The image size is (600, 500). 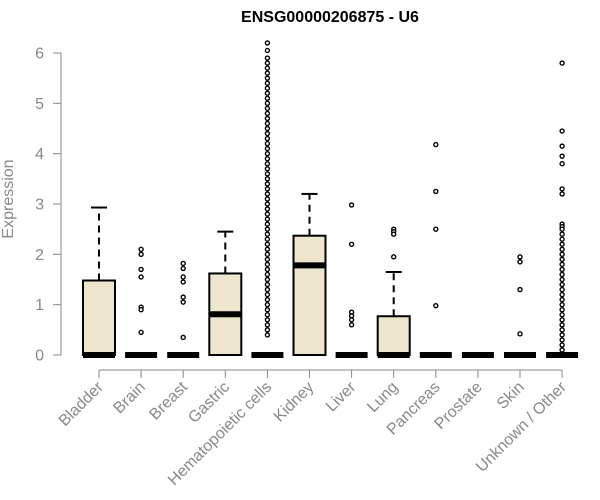 What do you see at coordinates (39, 356) in the screenshot?
I see `y-tick-label: 0` at bounding box center [39, 356].